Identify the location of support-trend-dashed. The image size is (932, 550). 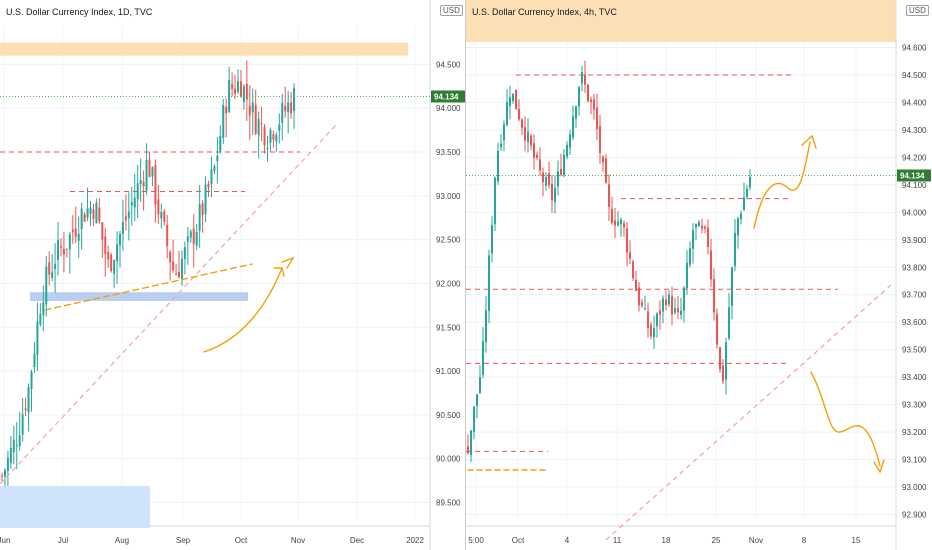
(148, 287).